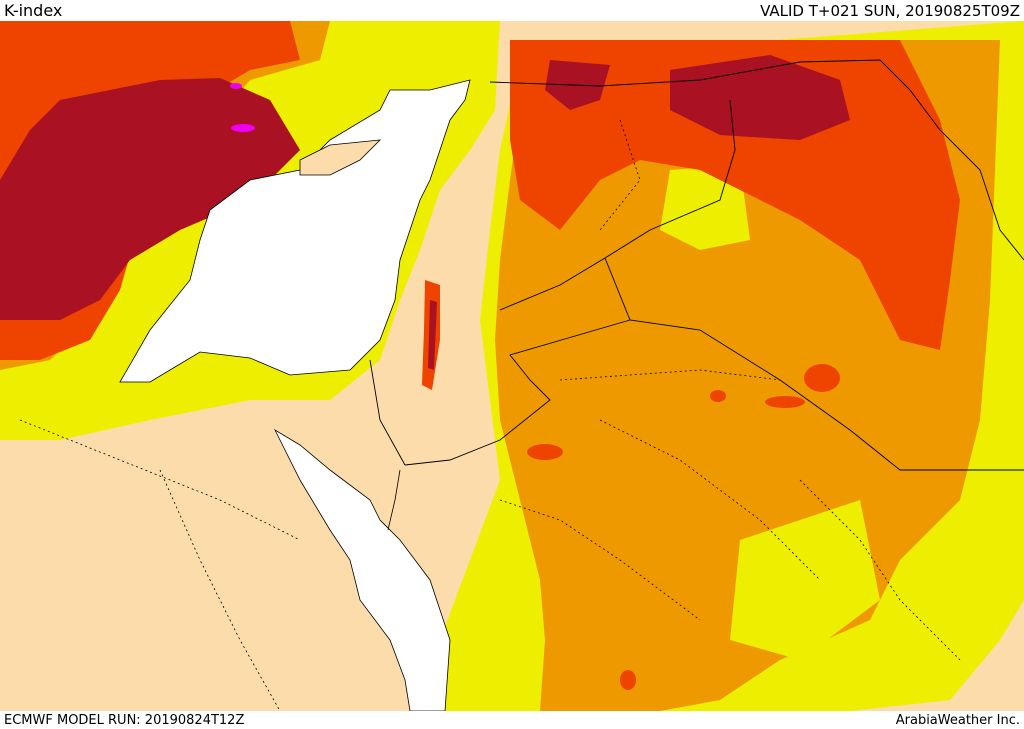 The width and height of the screenshot is (1024, 729). What do you see at coordinates (432, 335) in the screenshot?
I see `k-zone-levant-darkred` at bounding box center [432, 335].